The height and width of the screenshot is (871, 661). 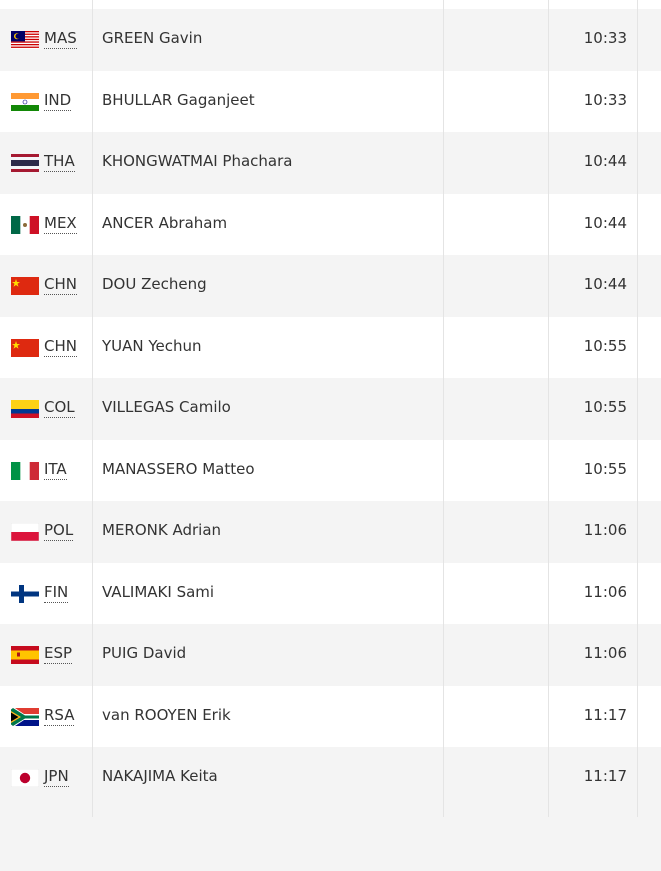 I want to click on country-code: MAS, so click(x=60, y=39).